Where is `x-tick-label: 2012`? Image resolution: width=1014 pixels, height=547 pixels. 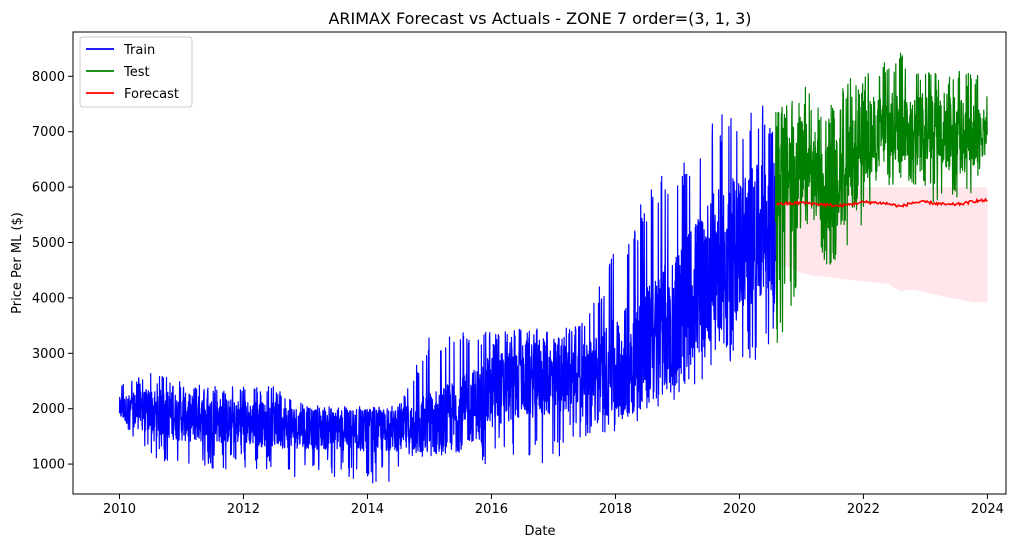 x-tick-label: 2012 is located at coordinates (243, 509).